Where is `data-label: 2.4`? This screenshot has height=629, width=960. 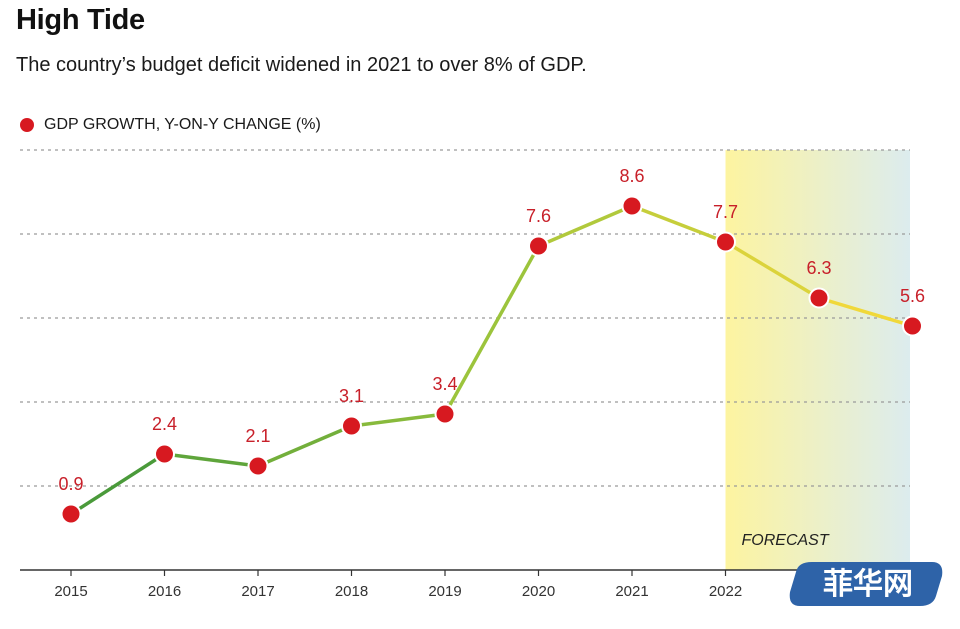
data-label: 2.4 is located at coordinates (164, 424).